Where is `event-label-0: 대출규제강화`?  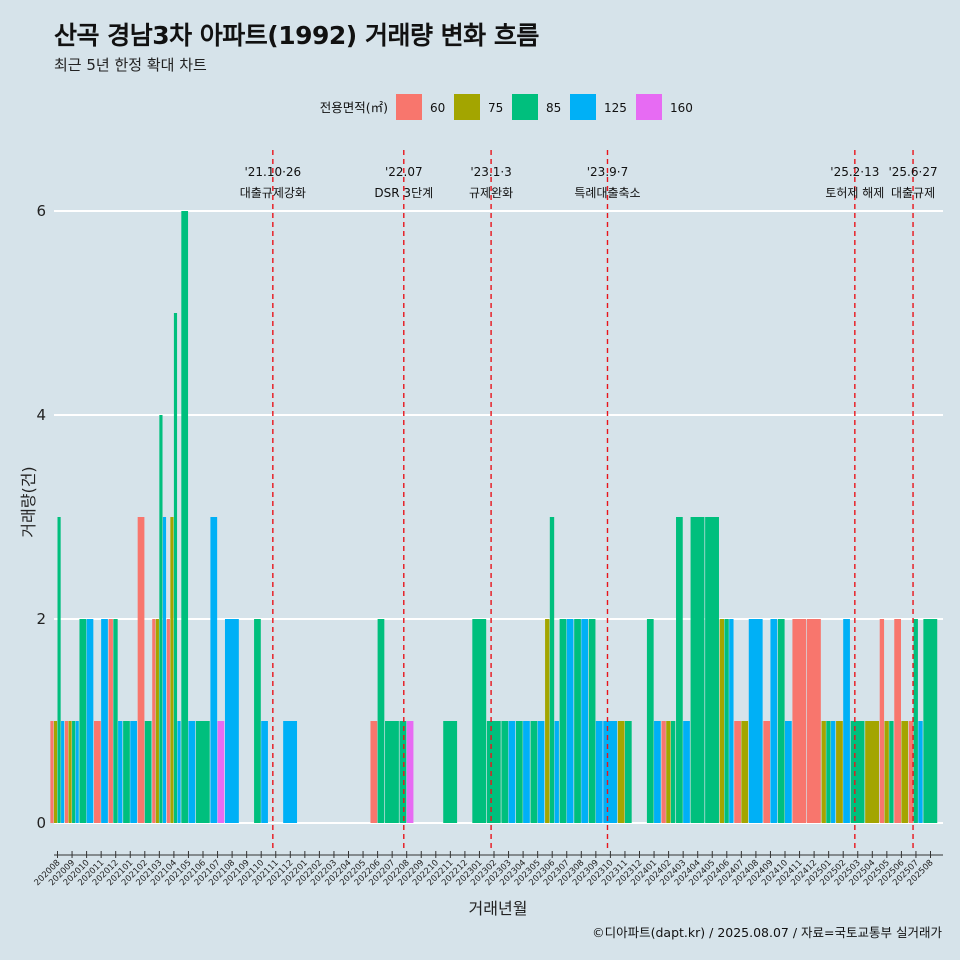
event-label-0: 대출규제강화 is located at coordinates (273, 193).